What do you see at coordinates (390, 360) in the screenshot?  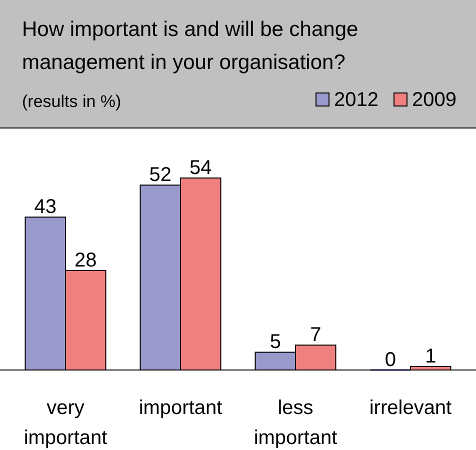 I see `data-label: 0` at bounding box center [390, 360].